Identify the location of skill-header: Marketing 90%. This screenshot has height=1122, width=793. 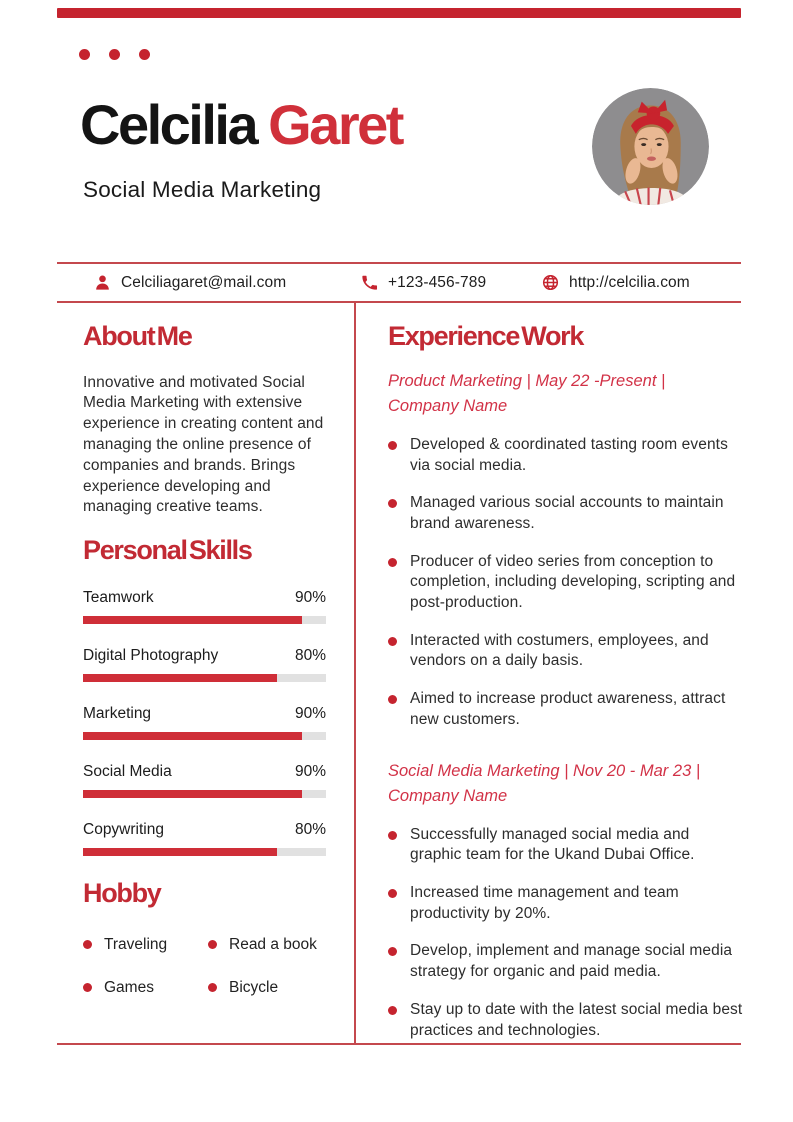
(204, 714).